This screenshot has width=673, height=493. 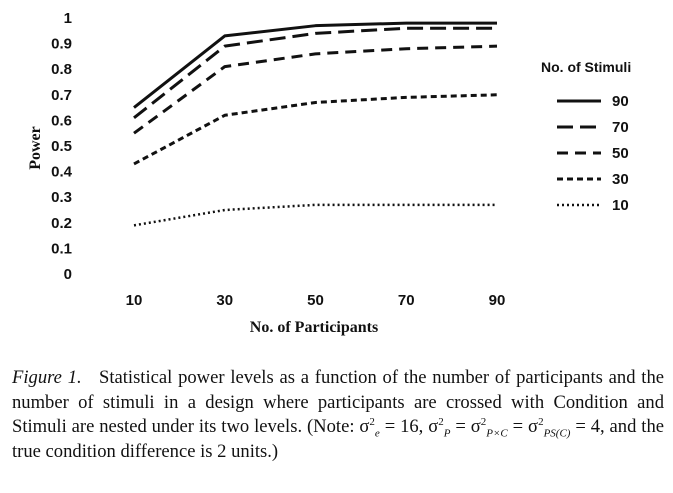 I want to click on legend-label-50: 50, so click(x=620, y=153).